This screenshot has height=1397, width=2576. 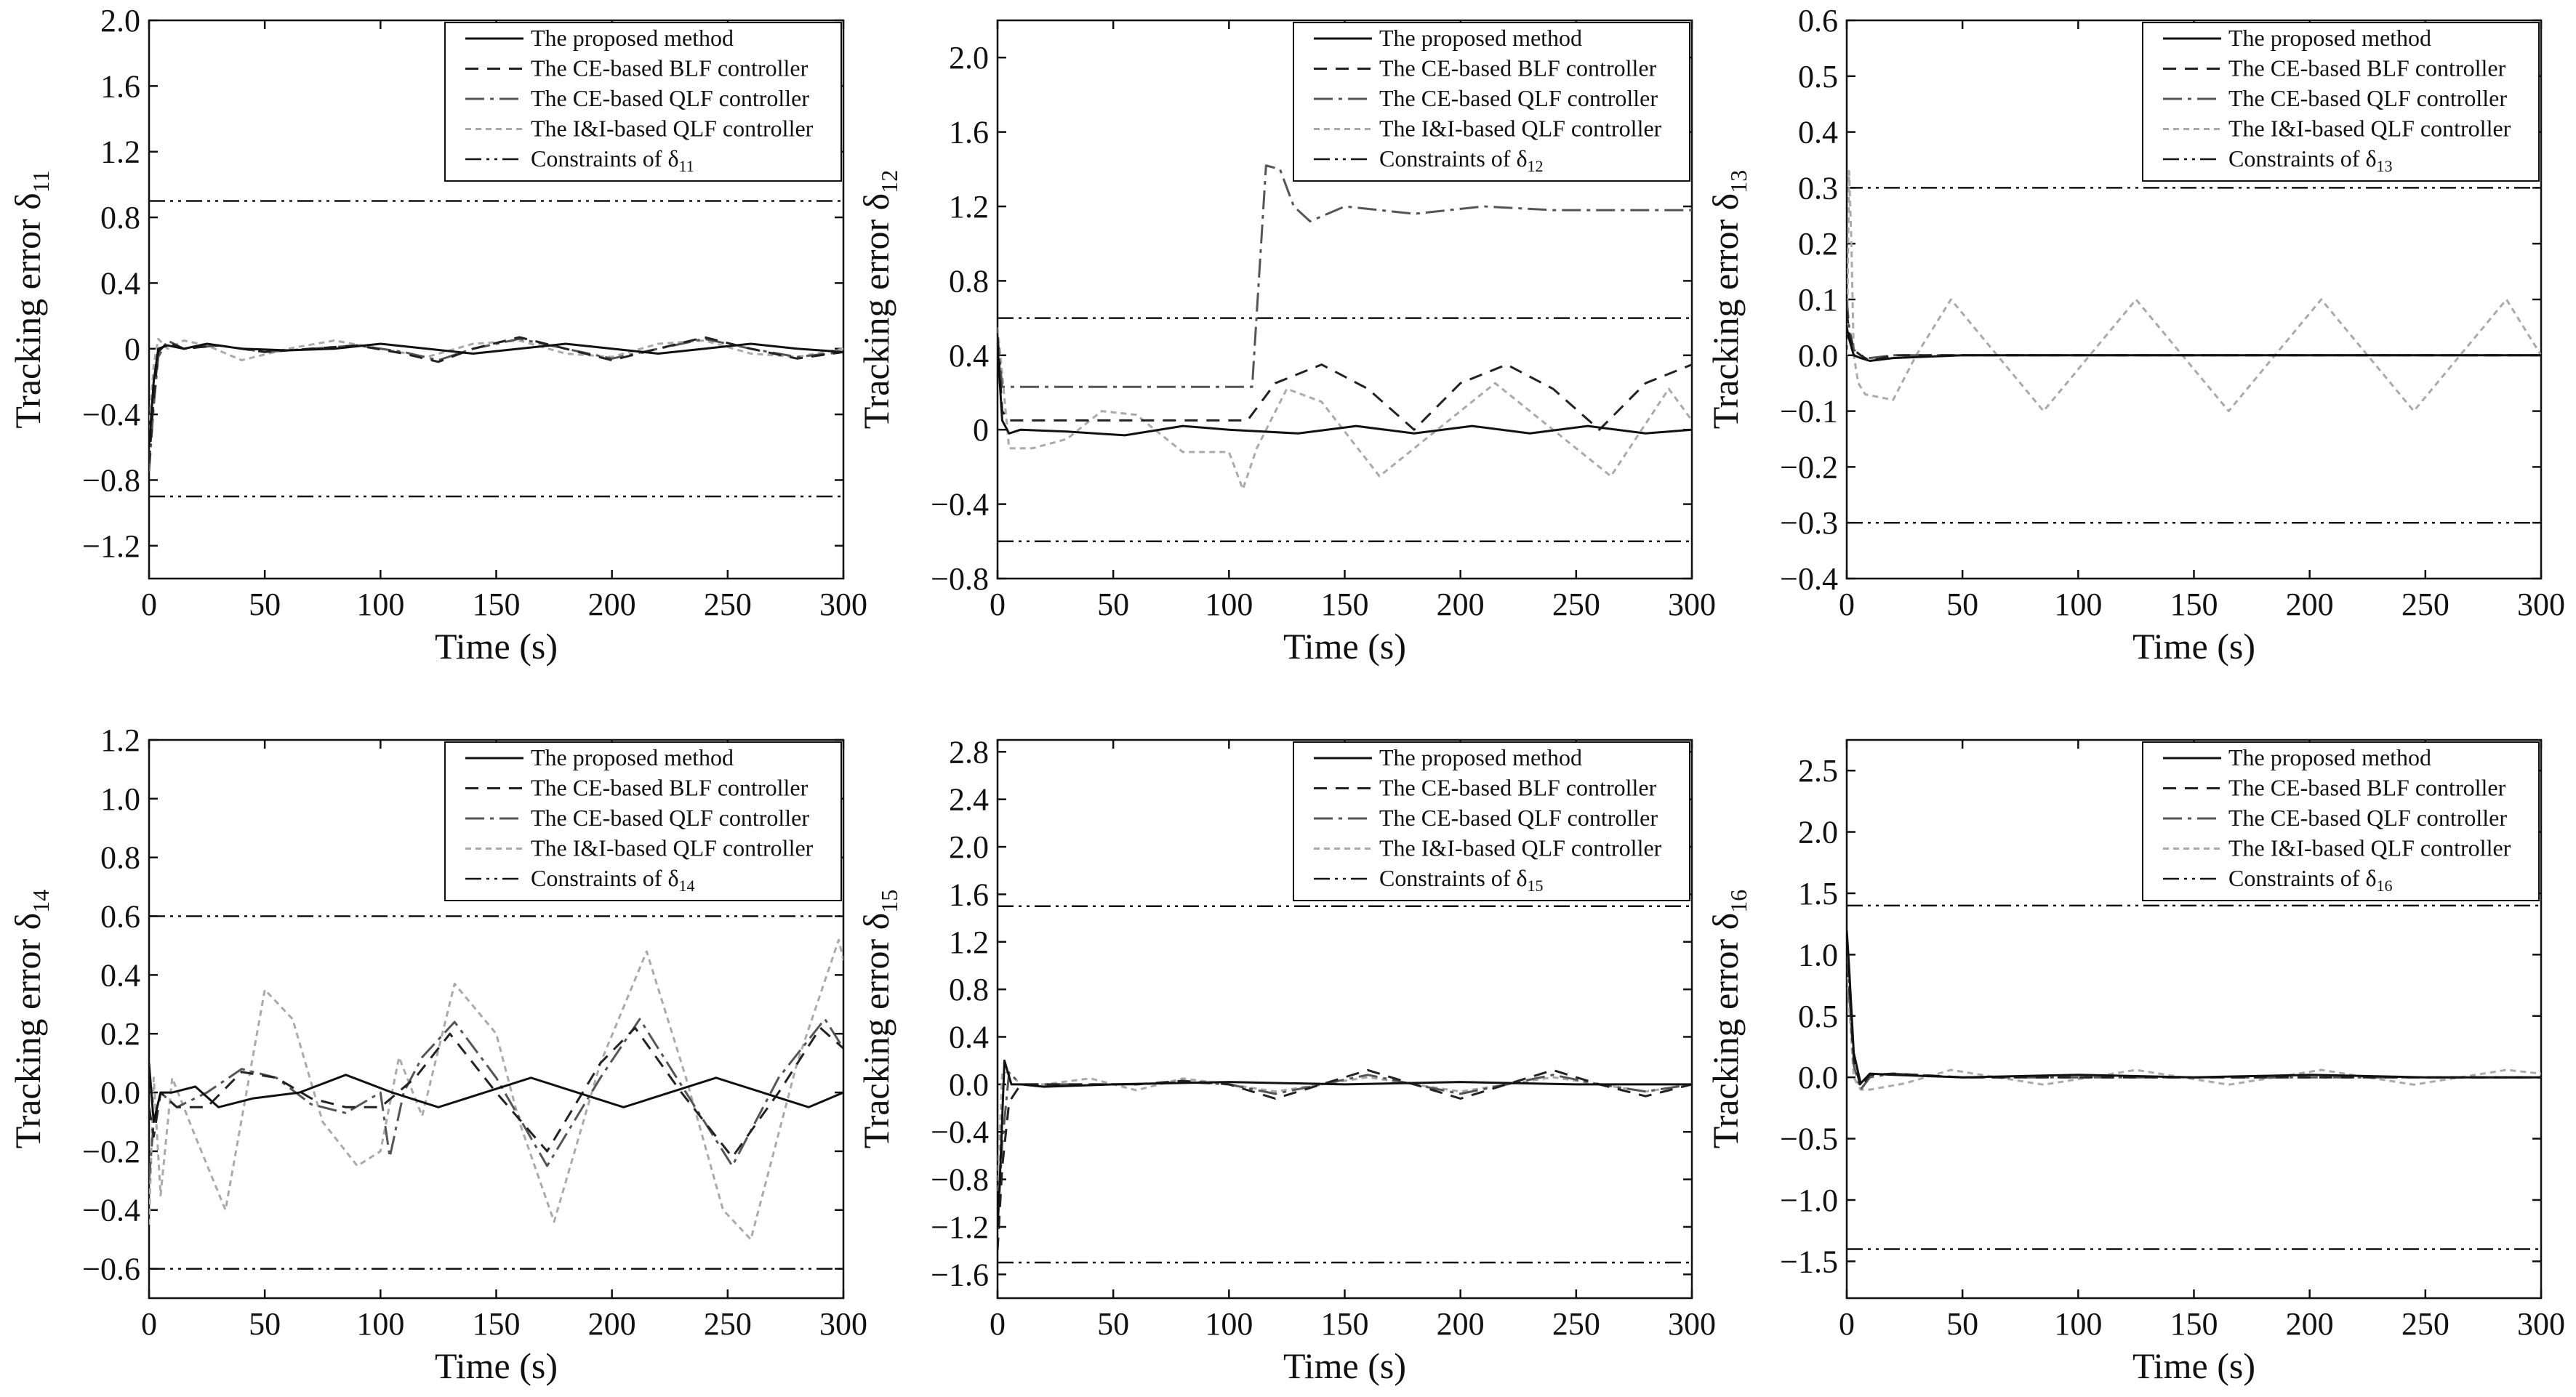 What do you see at coordinates (120, 917) in the screenshot?
I see `y-tick-label: 0.6` at bounding box center [120, 917].